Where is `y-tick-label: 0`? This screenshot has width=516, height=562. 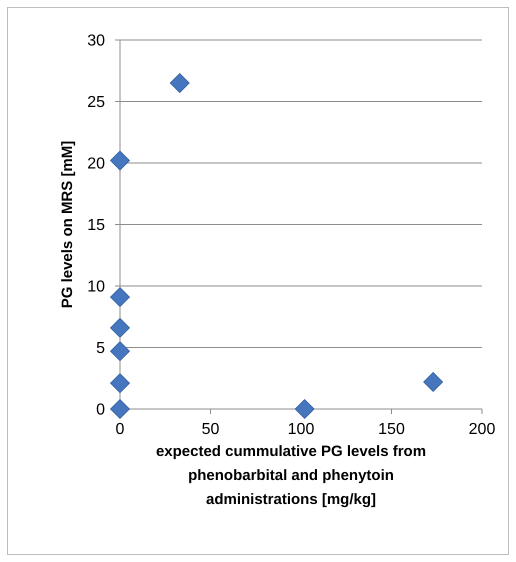 y-tick-label: 0 is located at coordinates (101, 410).